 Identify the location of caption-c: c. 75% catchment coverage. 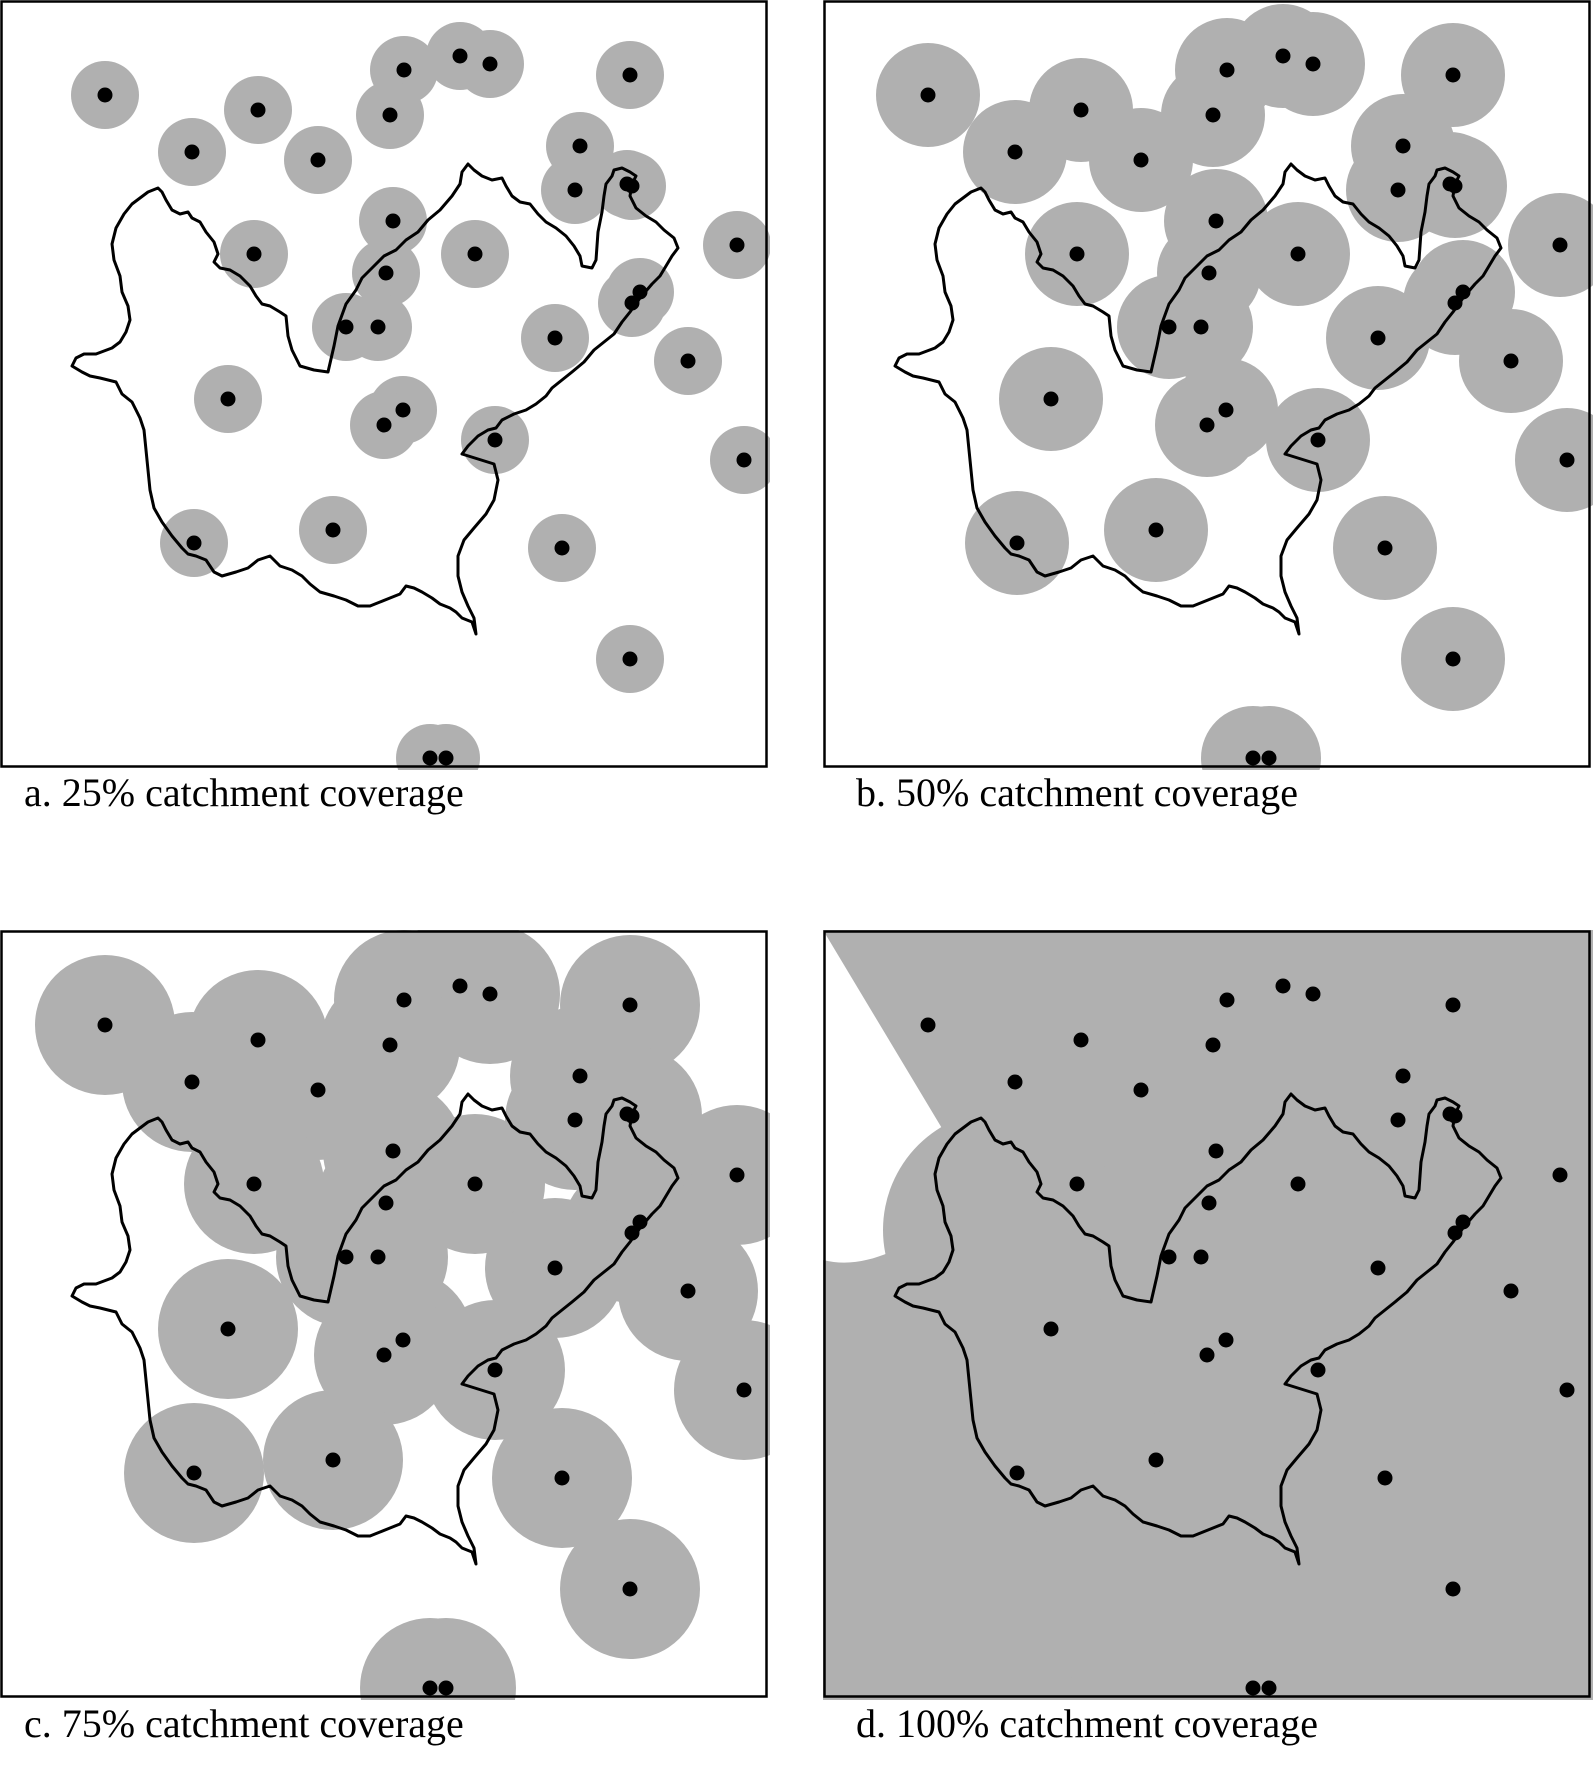
(244, 1723).